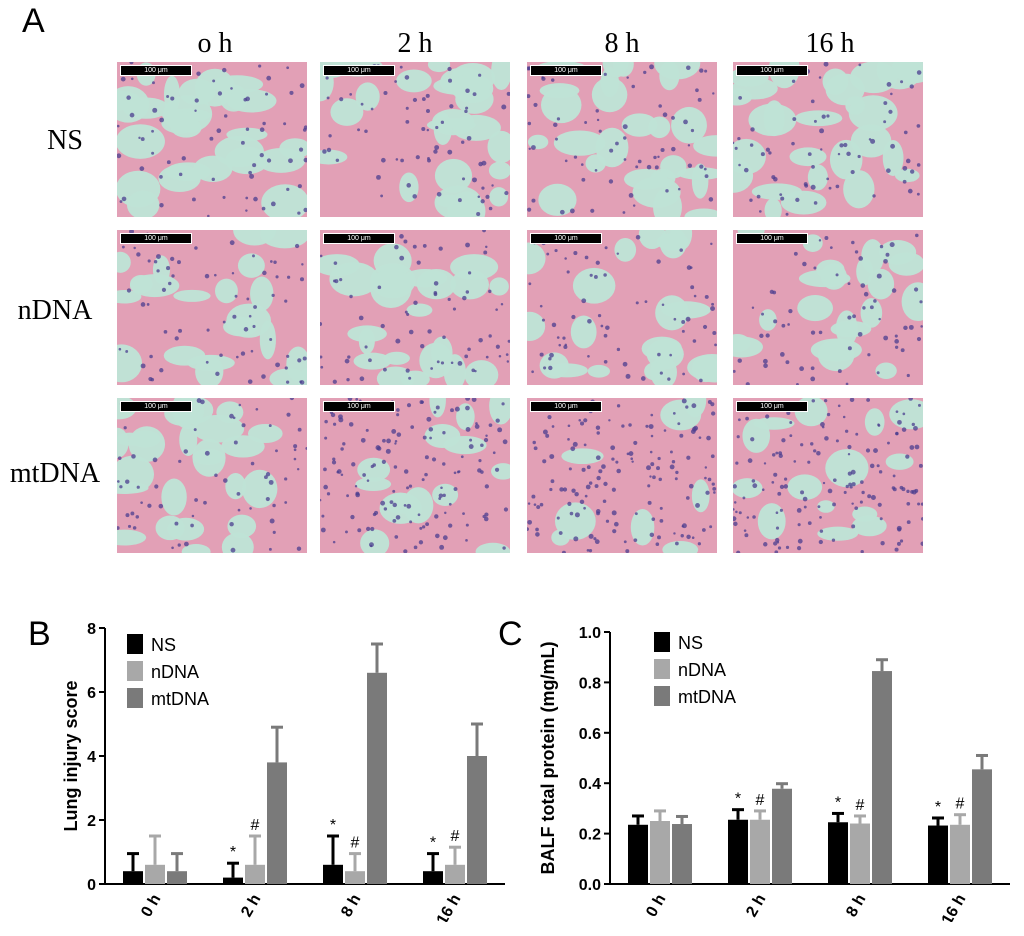 Image resolution: width=1024 pixels, height=936 pixels. Describe the element at coordinates (590, 734) in the screenshot. I see `y-tick-label: 0.6` at that location.